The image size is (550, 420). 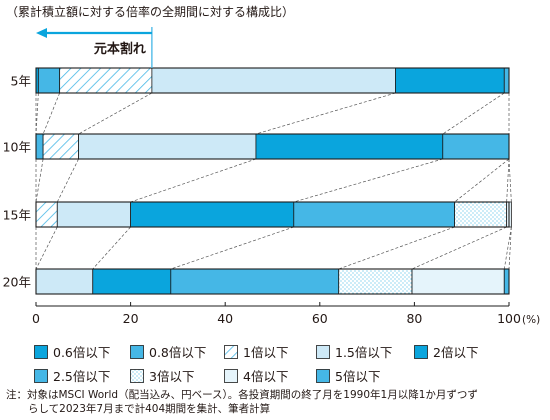 I want to click on legend-item-2: 1倍以下, so click(x=256, y=351).